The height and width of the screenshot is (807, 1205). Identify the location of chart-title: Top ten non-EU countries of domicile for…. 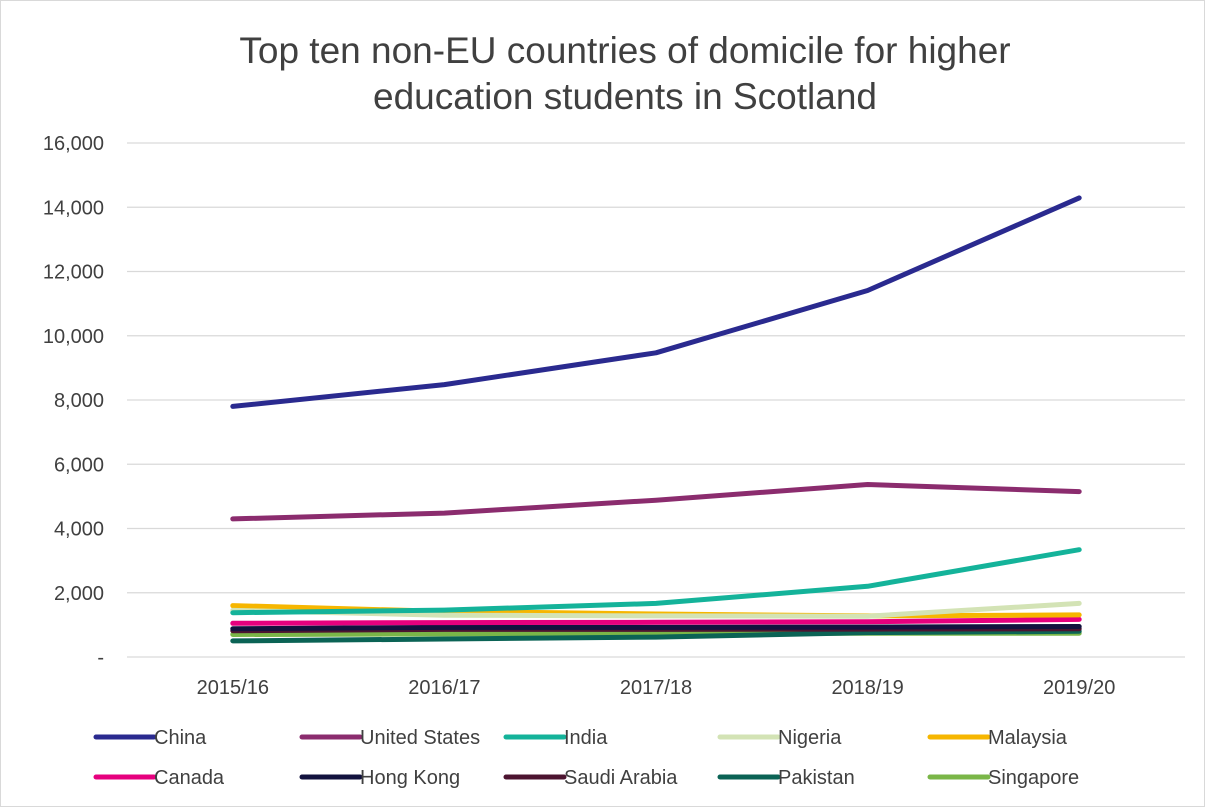
(602, 74).